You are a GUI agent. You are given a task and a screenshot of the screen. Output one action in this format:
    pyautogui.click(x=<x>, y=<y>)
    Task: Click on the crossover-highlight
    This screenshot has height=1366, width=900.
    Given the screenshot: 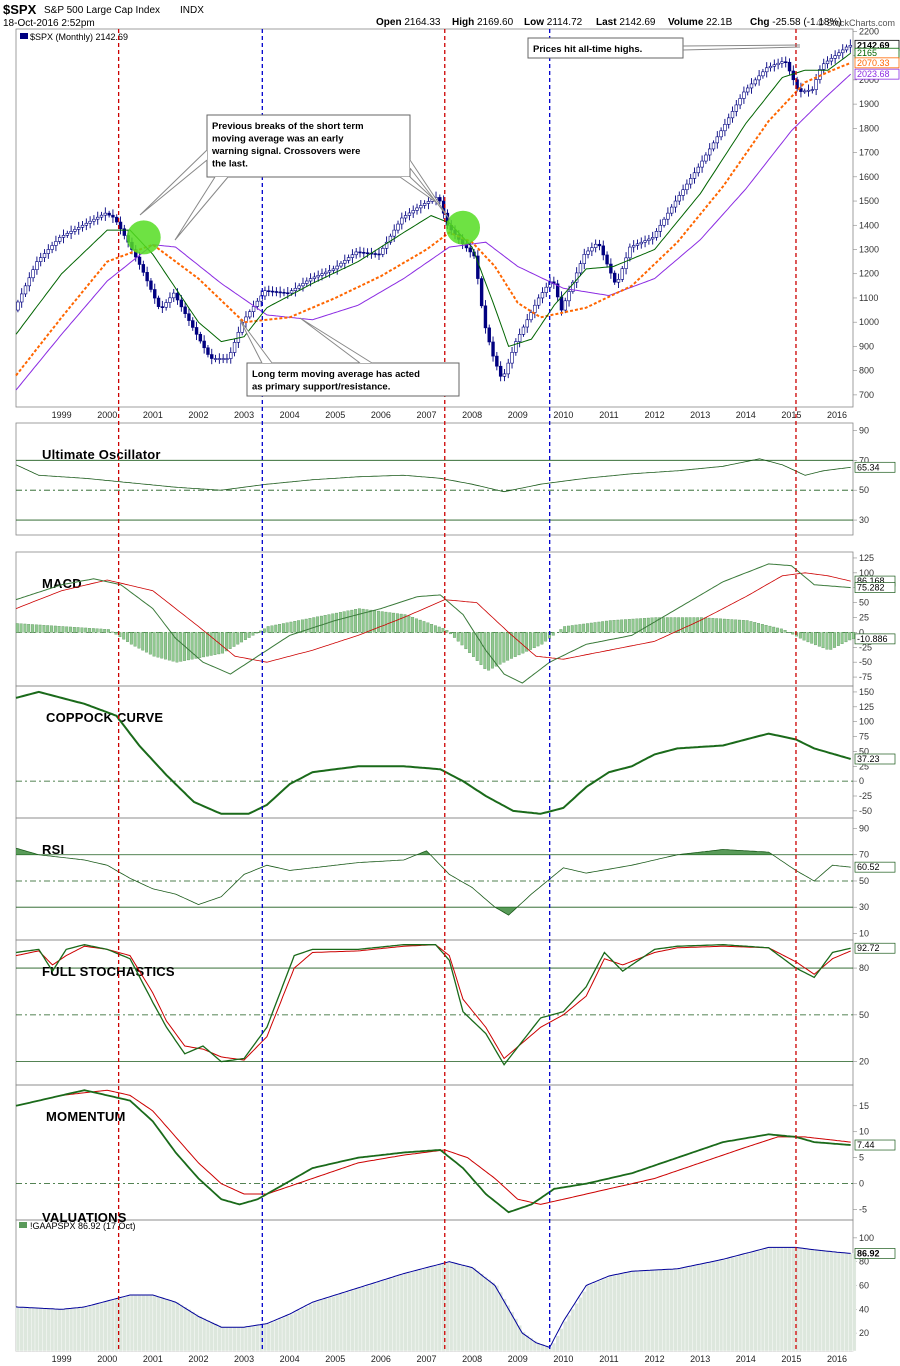 What is the action you would take?
    pyautogui.click(x=143, y=237)
    